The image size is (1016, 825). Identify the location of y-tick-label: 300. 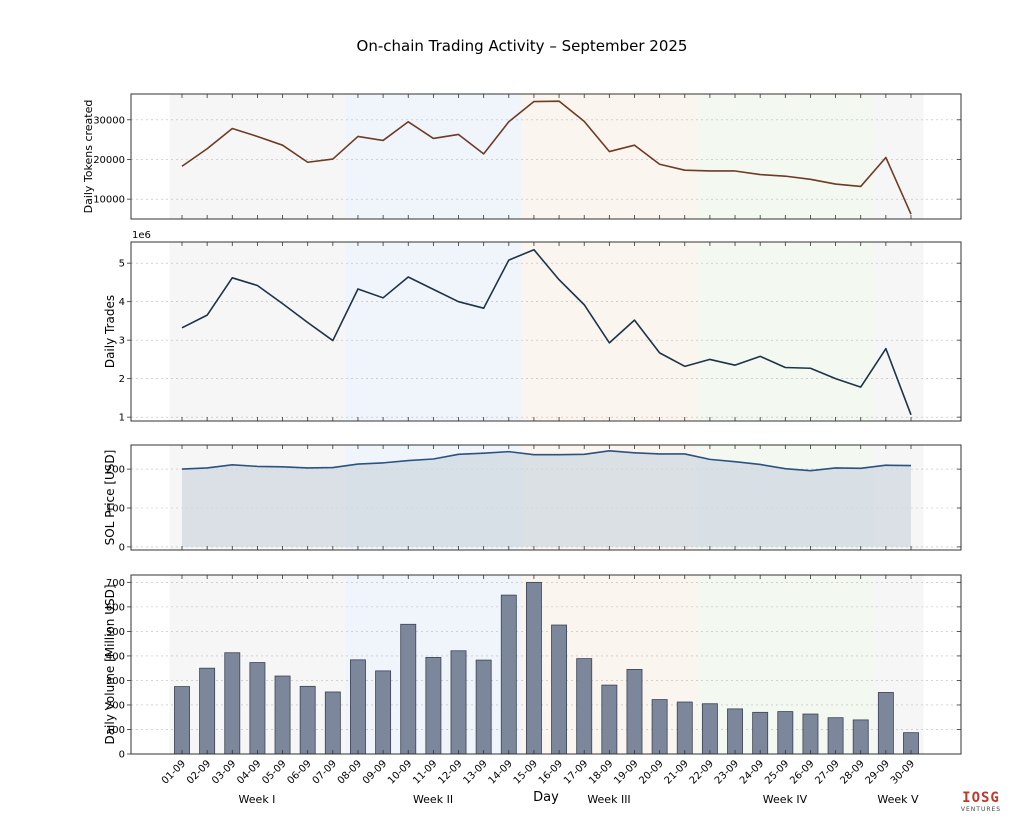
(115, 681).